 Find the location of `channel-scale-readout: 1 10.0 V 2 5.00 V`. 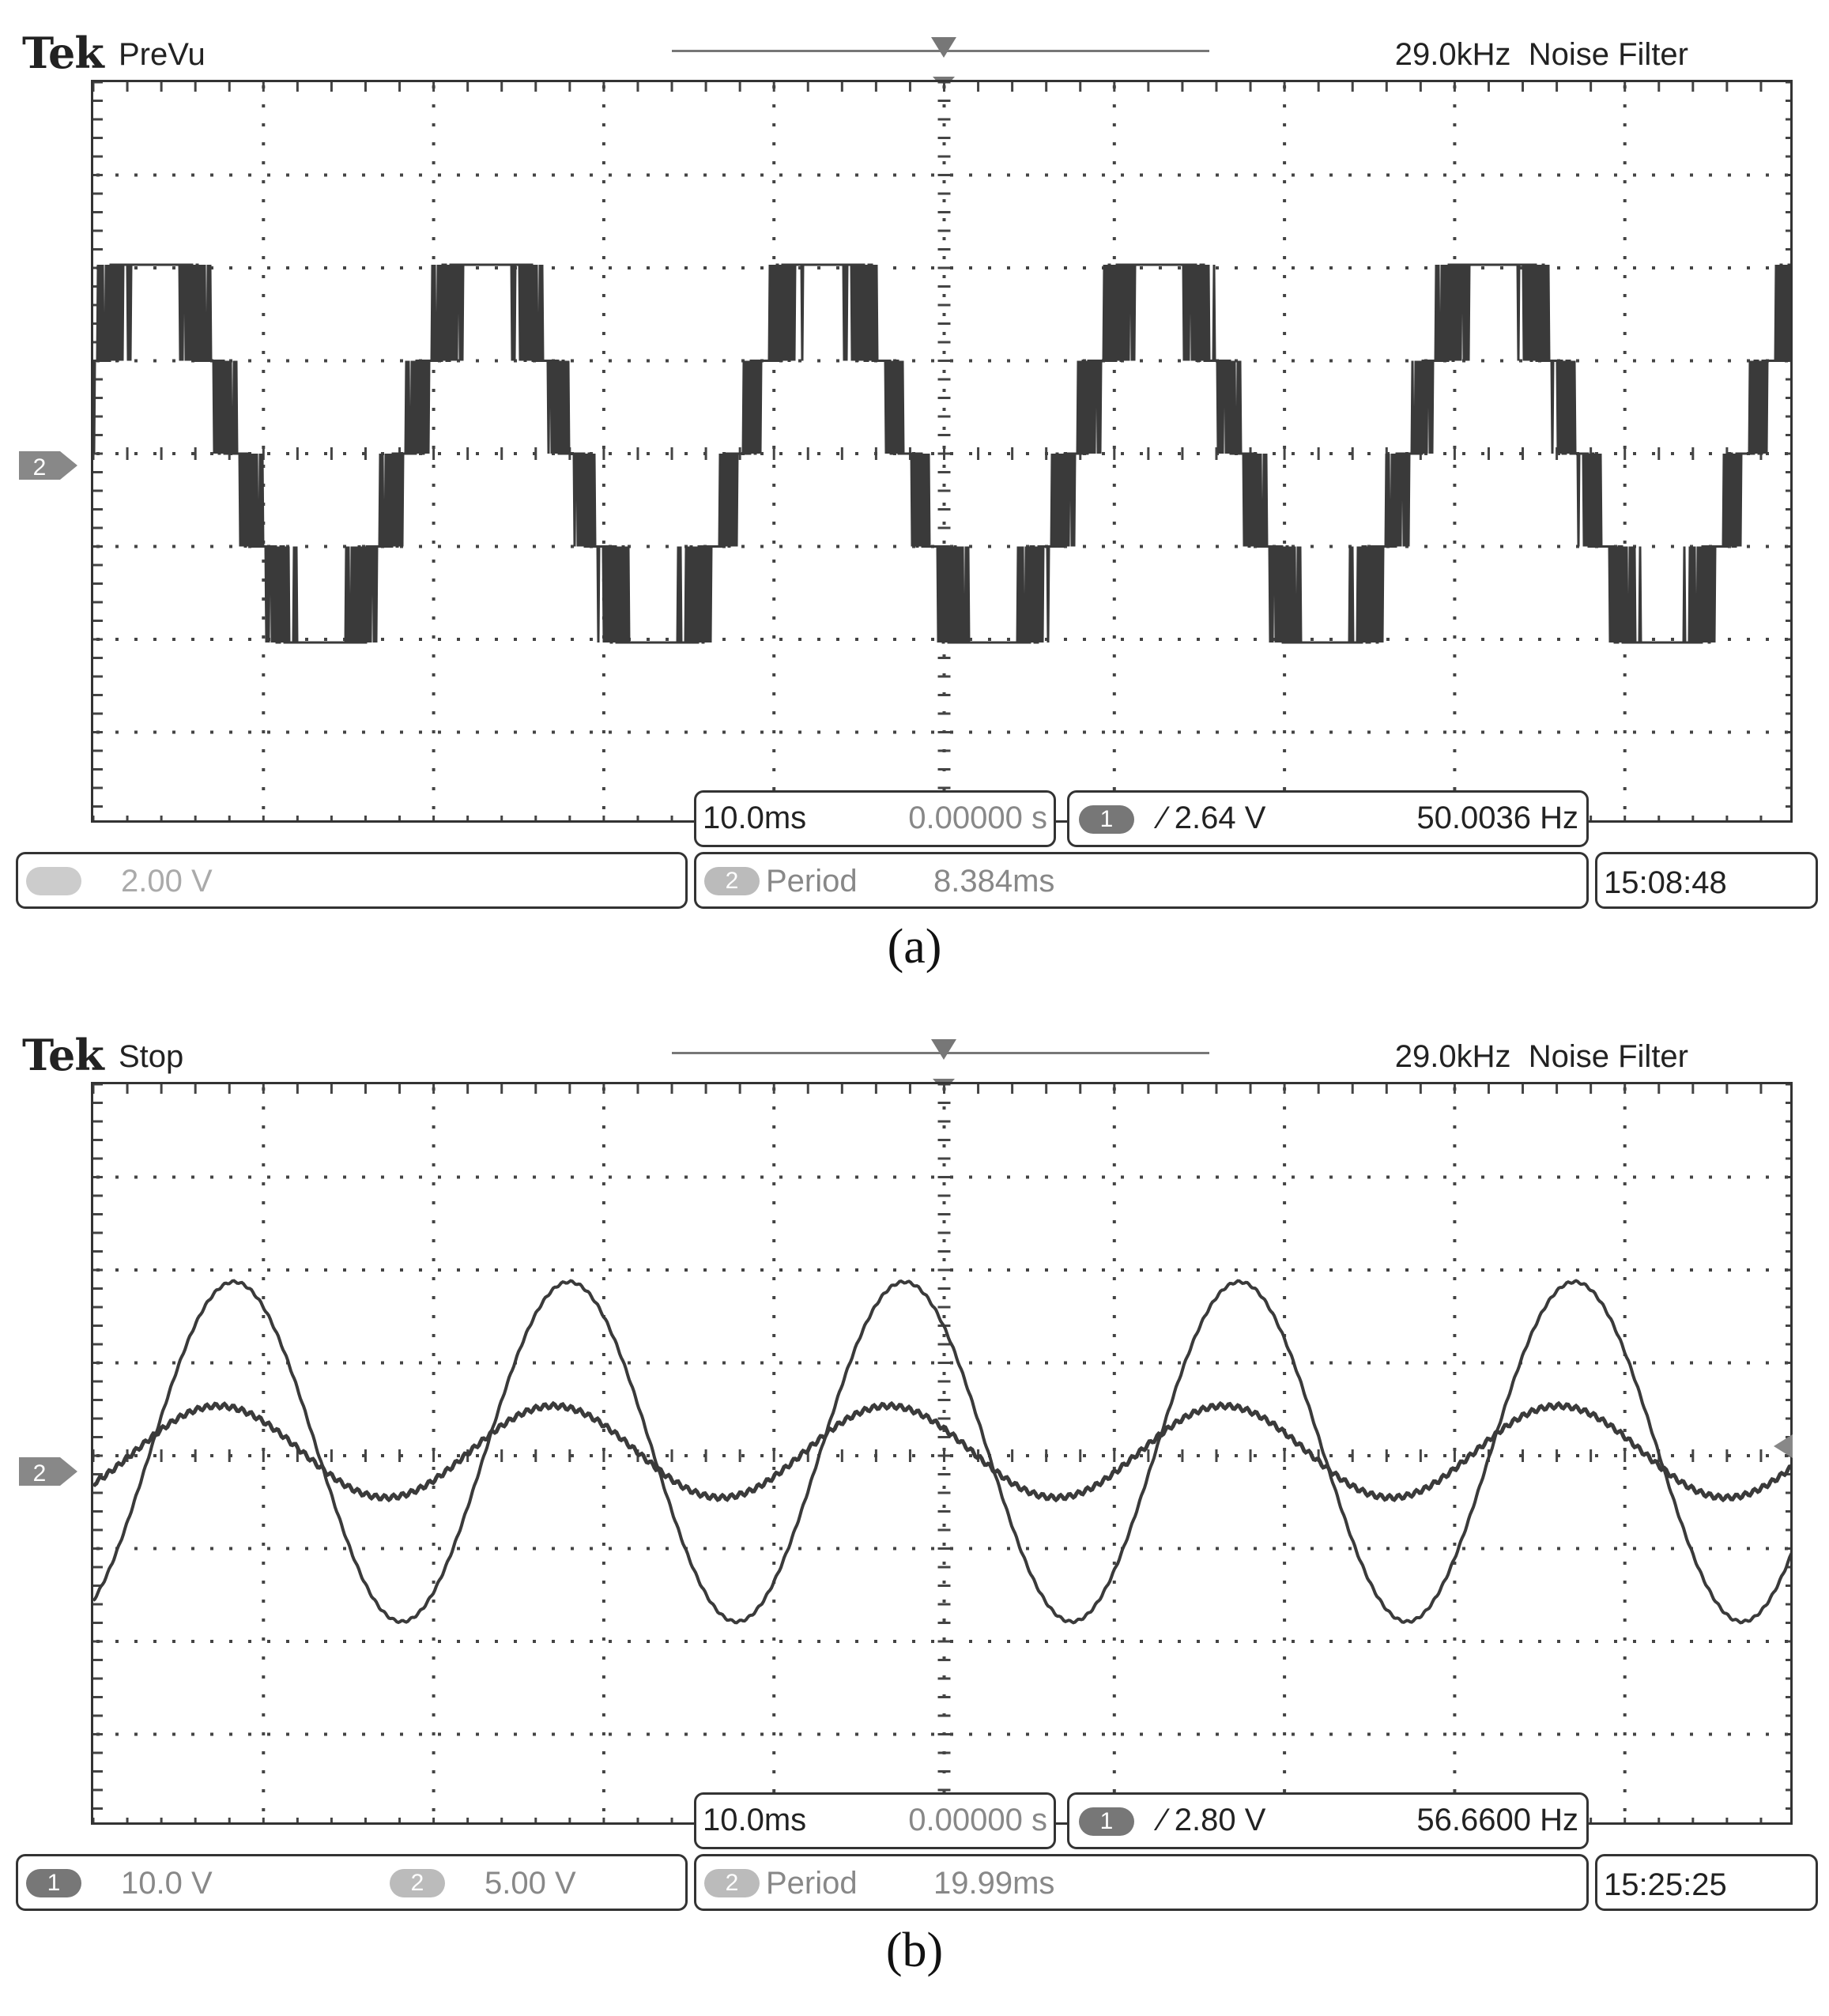

channel-scale-readout: 1 10.0 V 2 5.00 V is located at coordinates (352, 1882).